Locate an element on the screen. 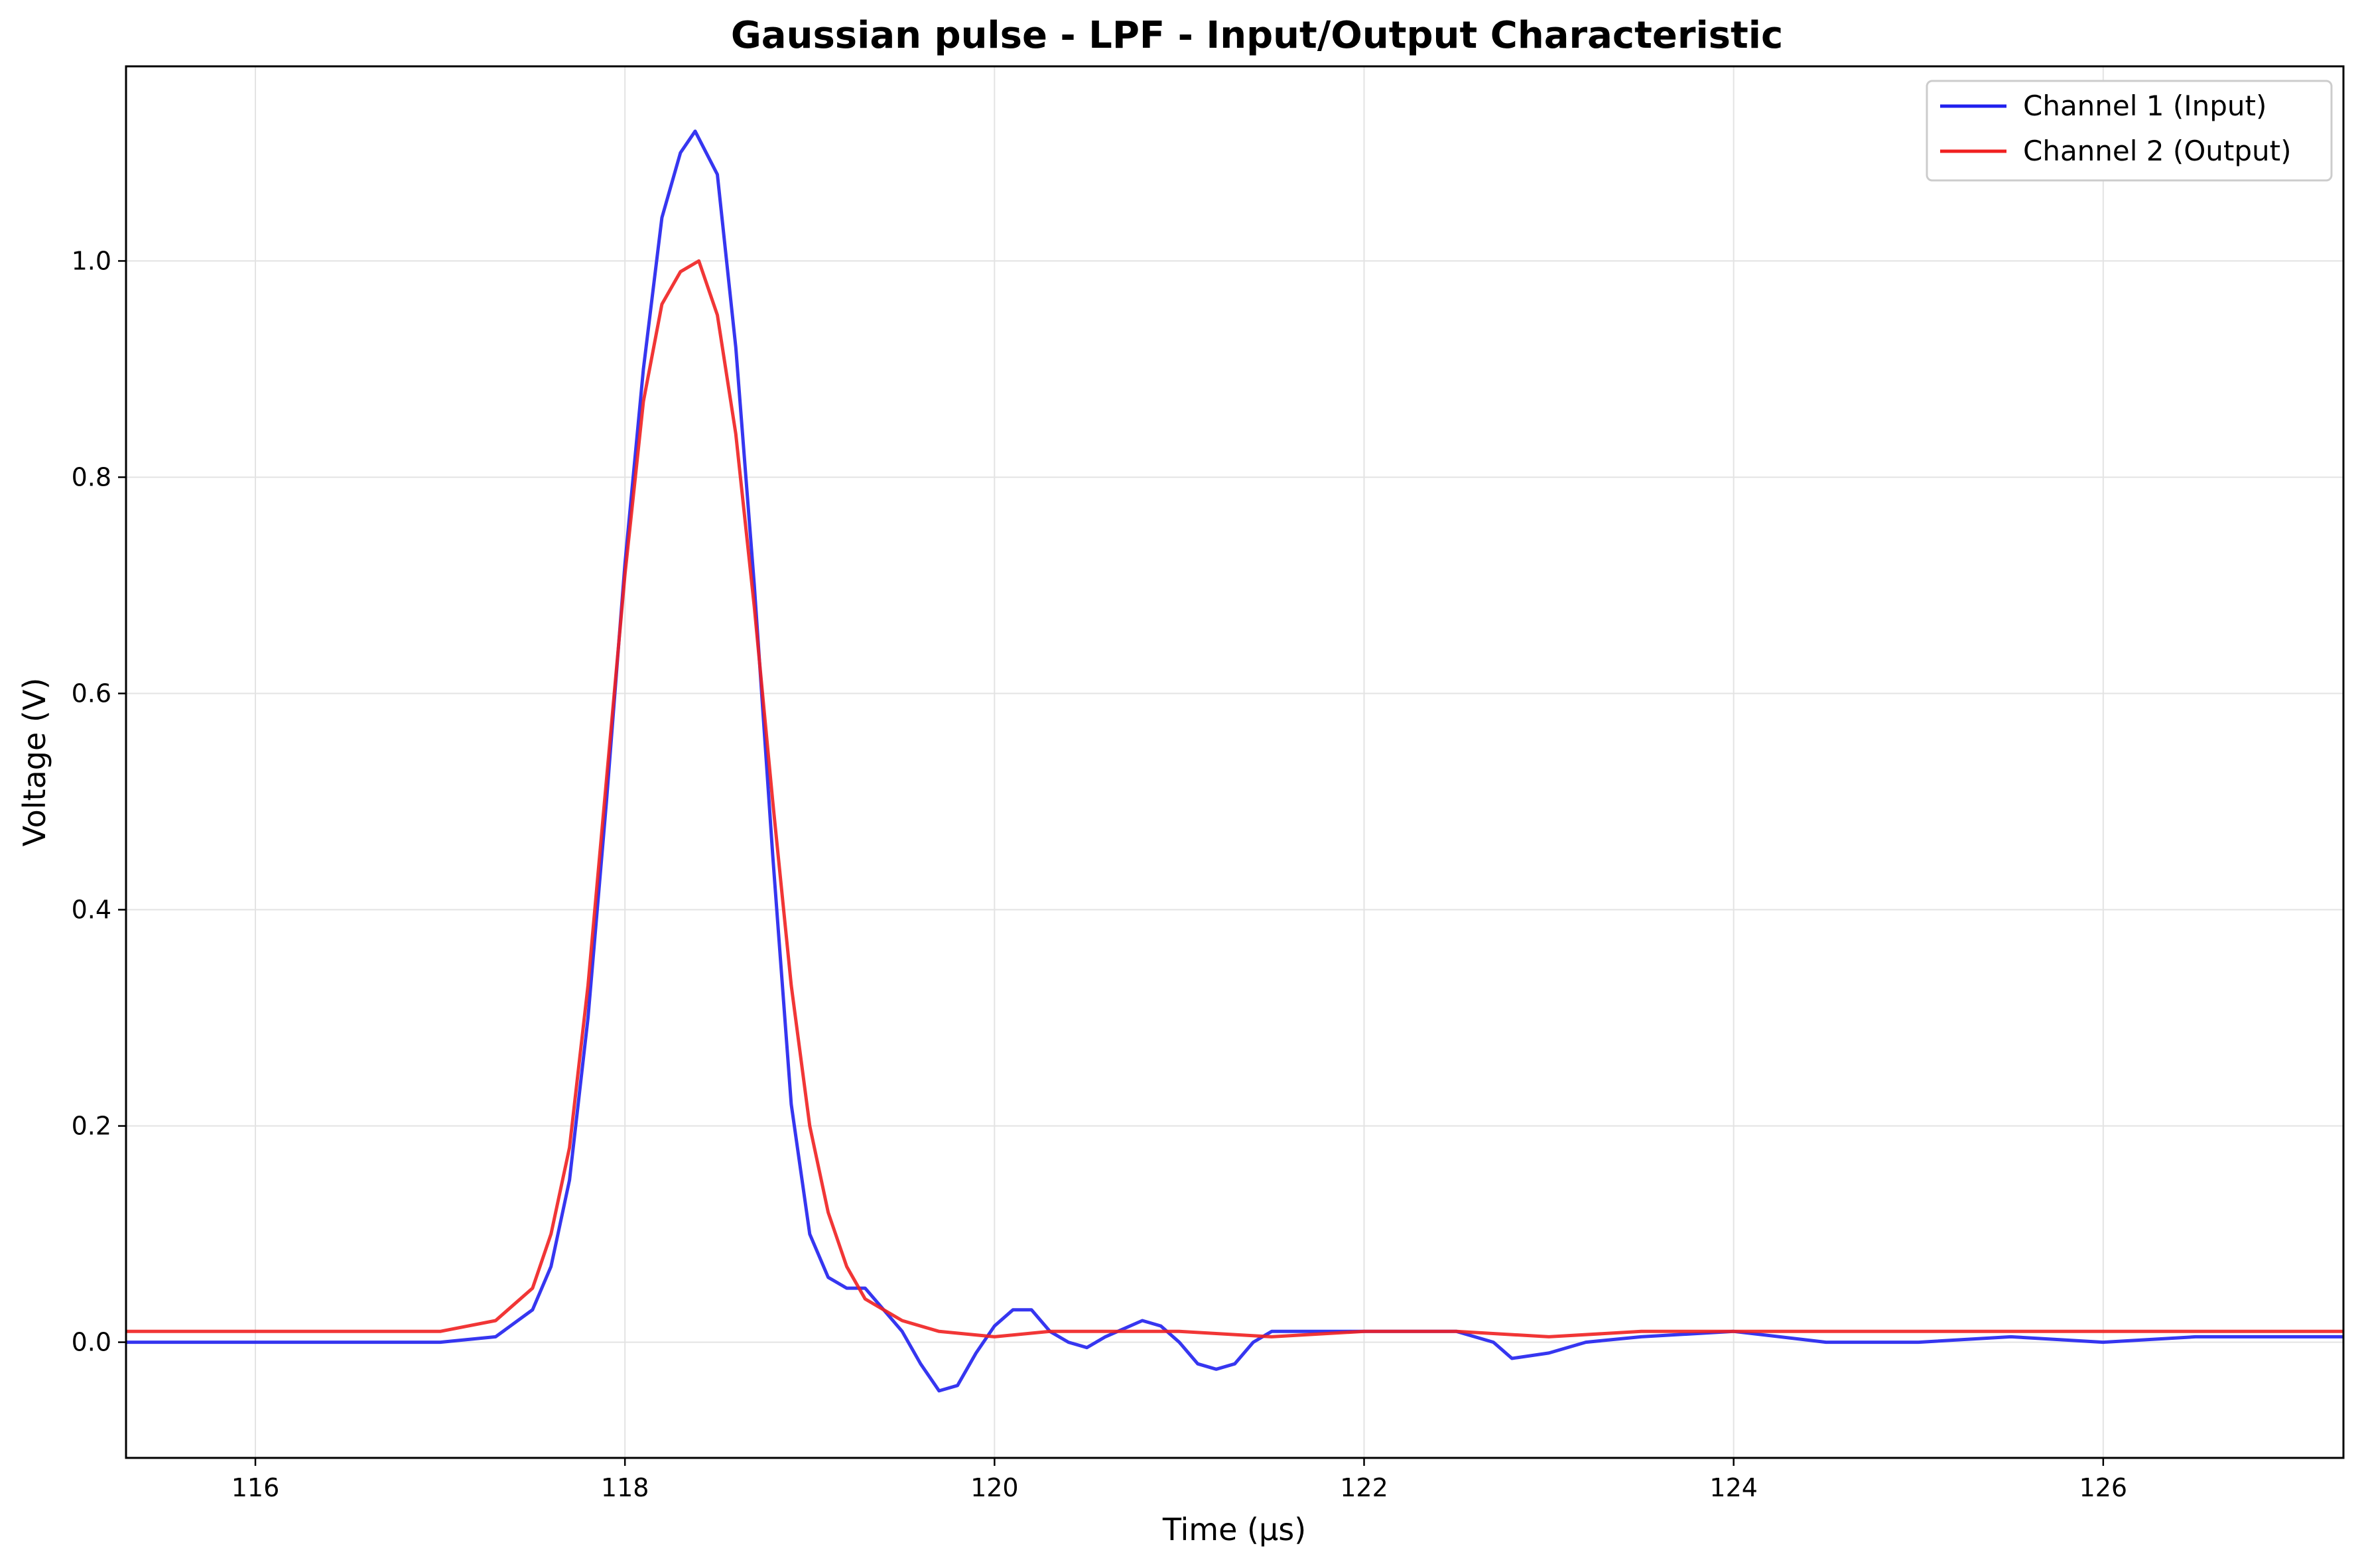 Image resolution: width=2364 pixels, height=1568 pixels. x-tick-label: 124 is located at coordinates (1733, 1487).